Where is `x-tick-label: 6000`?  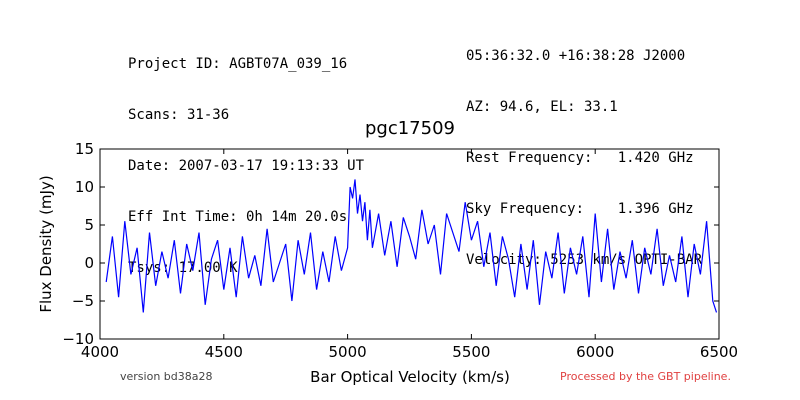 x-tick-label: 6000 is located at coordinates (595, 352).